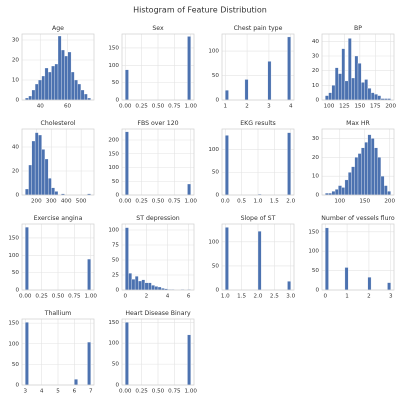 The image size is (400, 400). I want to click on x-tick-label: 500, so click(81, 202).